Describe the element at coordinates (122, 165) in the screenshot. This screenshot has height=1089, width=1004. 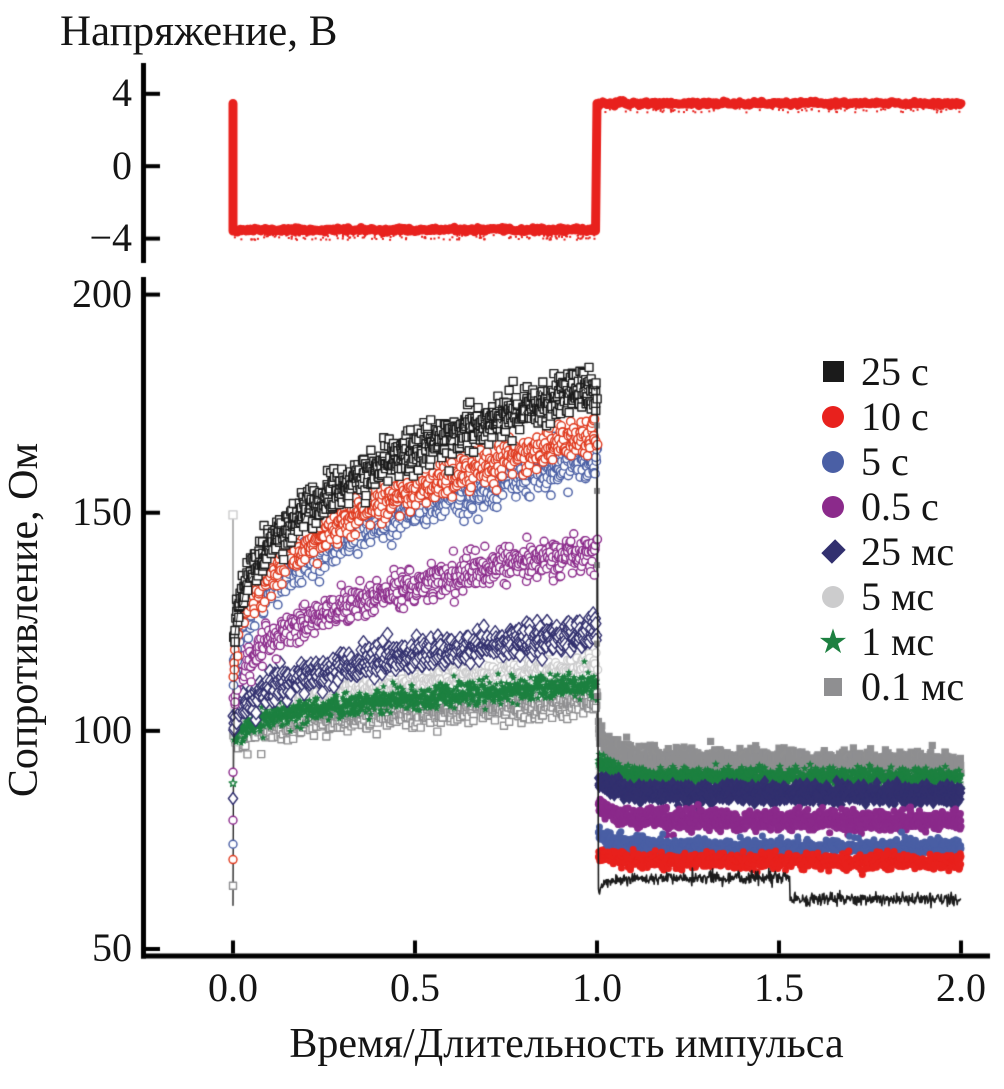
I see `voltage-ytick-0: 0` at that location.